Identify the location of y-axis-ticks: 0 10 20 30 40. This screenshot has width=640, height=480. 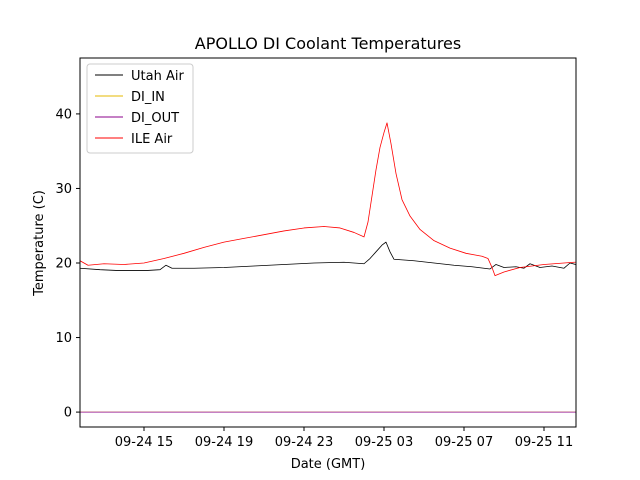
(67, 264).